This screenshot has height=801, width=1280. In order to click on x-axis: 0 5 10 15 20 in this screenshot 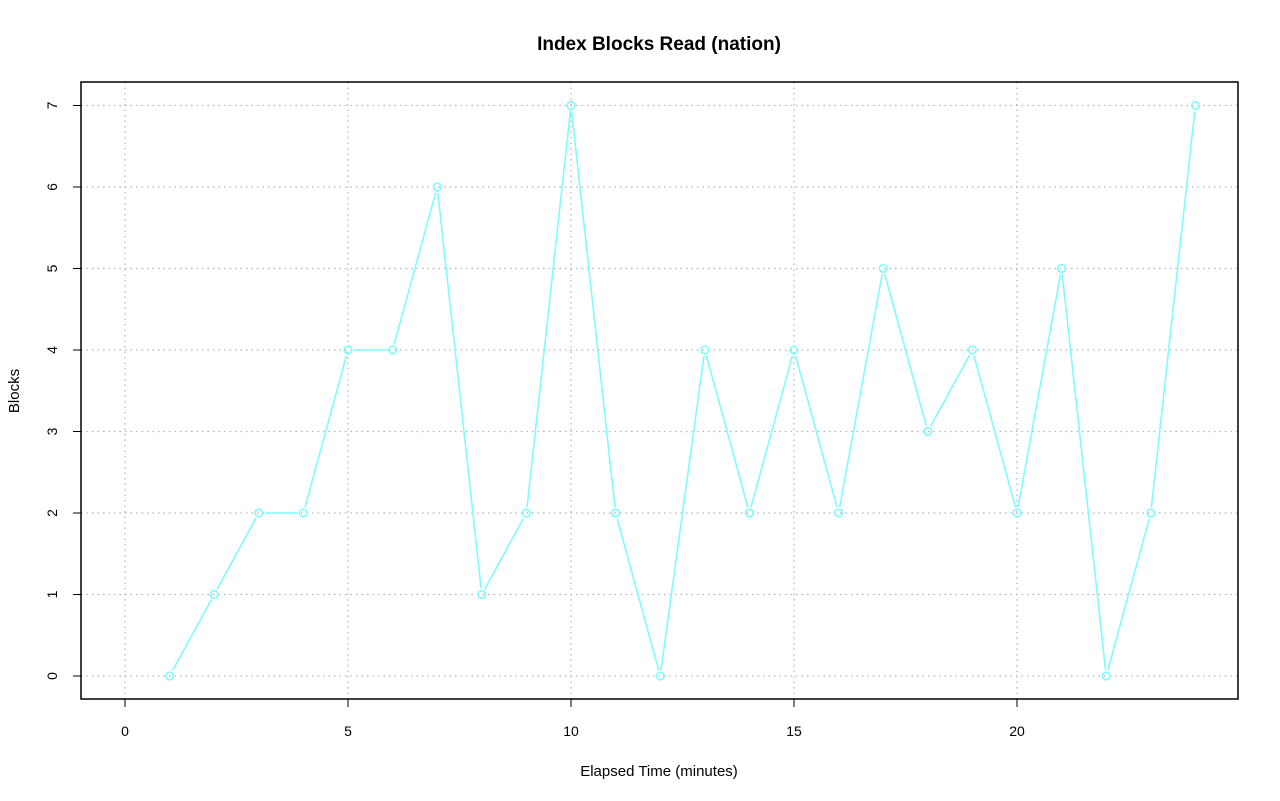, I will do `click(573, 718)`.